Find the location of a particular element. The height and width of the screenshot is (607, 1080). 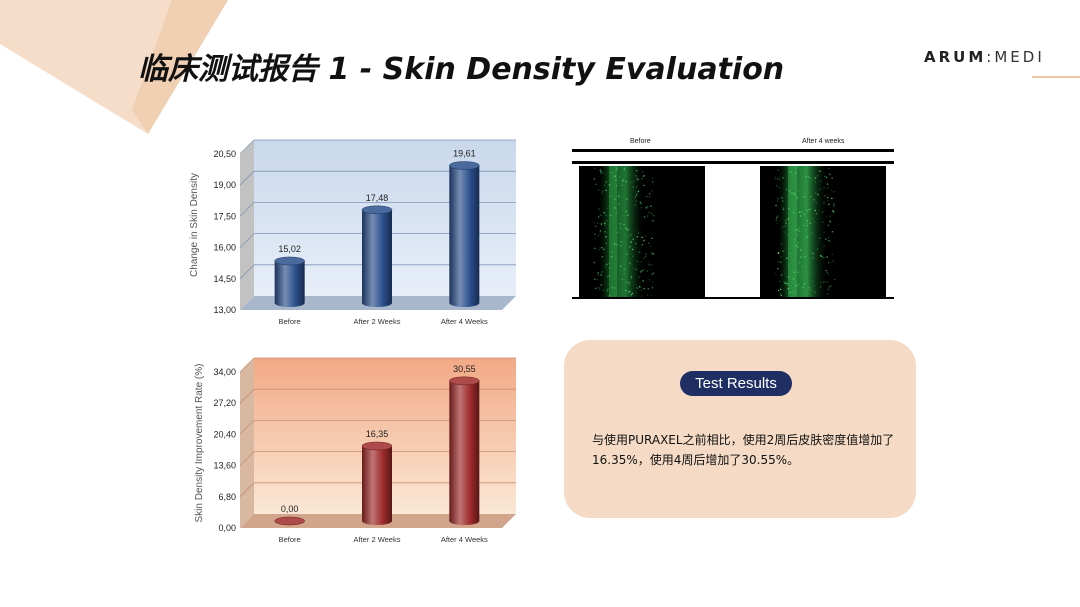

y-tick-label: 13,00 is located at coordinates (224, 310).